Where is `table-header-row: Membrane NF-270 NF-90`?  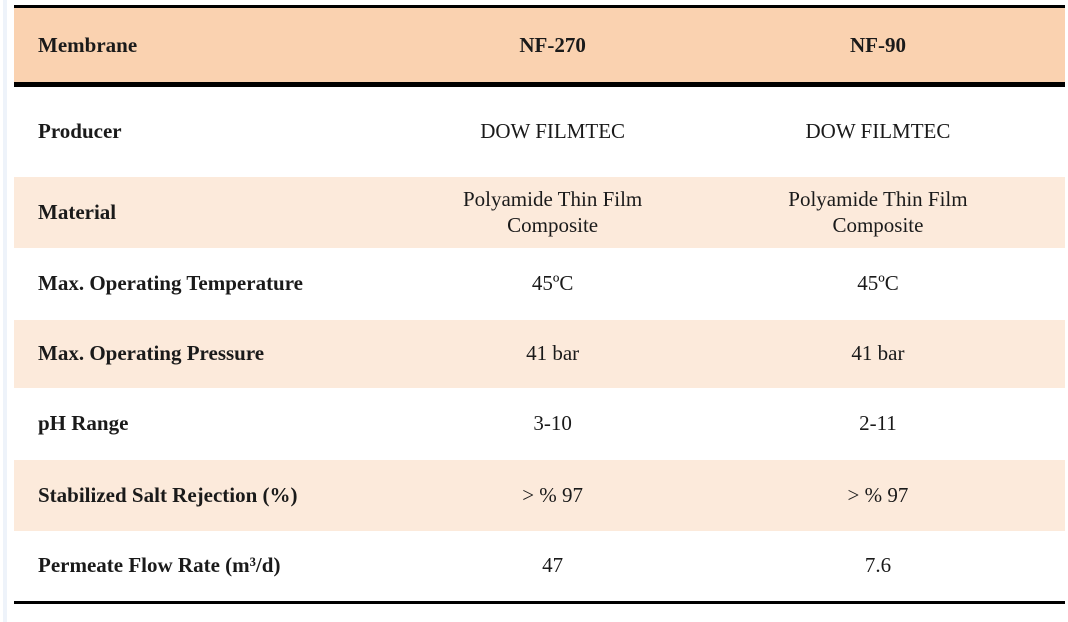
table-header-row: Membrane NF-270 NF-90 is located at coordinates (539, 45).